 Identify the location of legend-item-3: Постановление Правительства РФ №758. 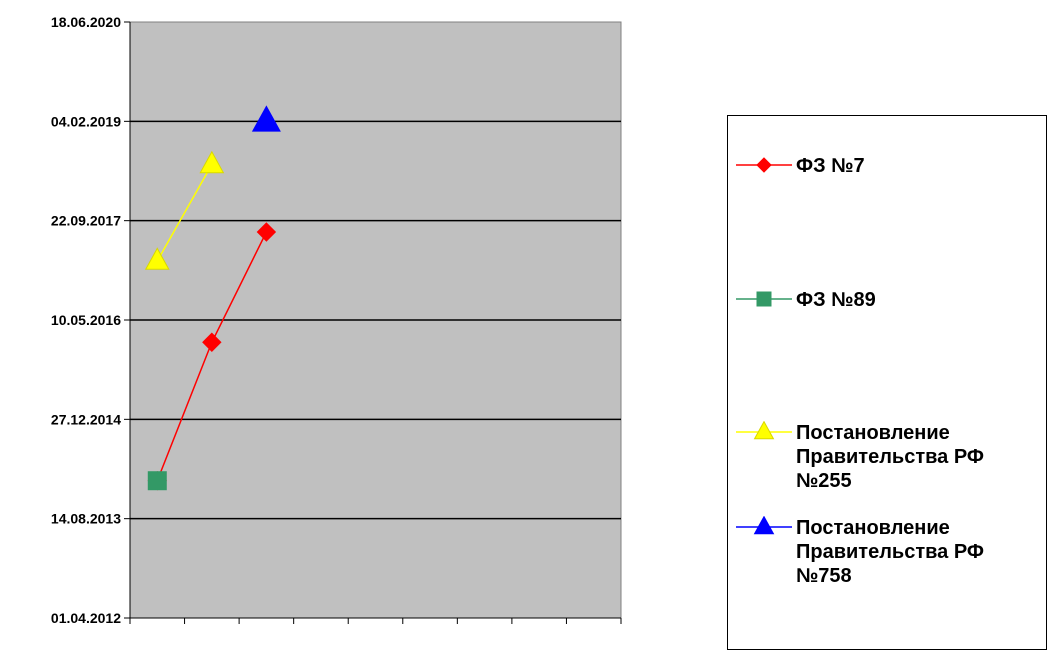
(859, 552).